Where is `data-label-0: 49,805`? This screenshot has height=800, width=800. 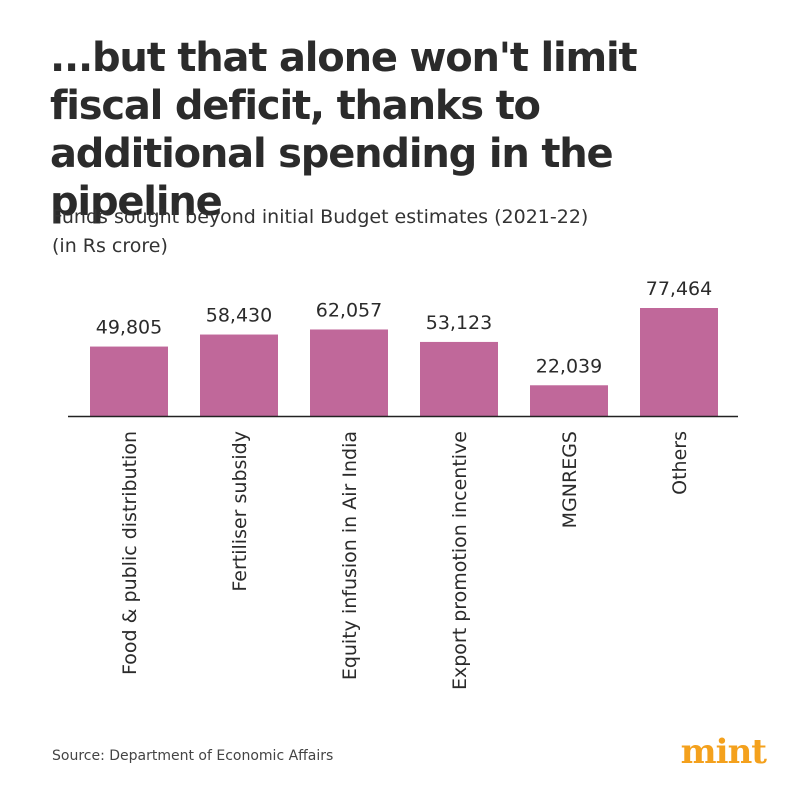 data-label-0: 49,805 is located at coordinates (129, 328).